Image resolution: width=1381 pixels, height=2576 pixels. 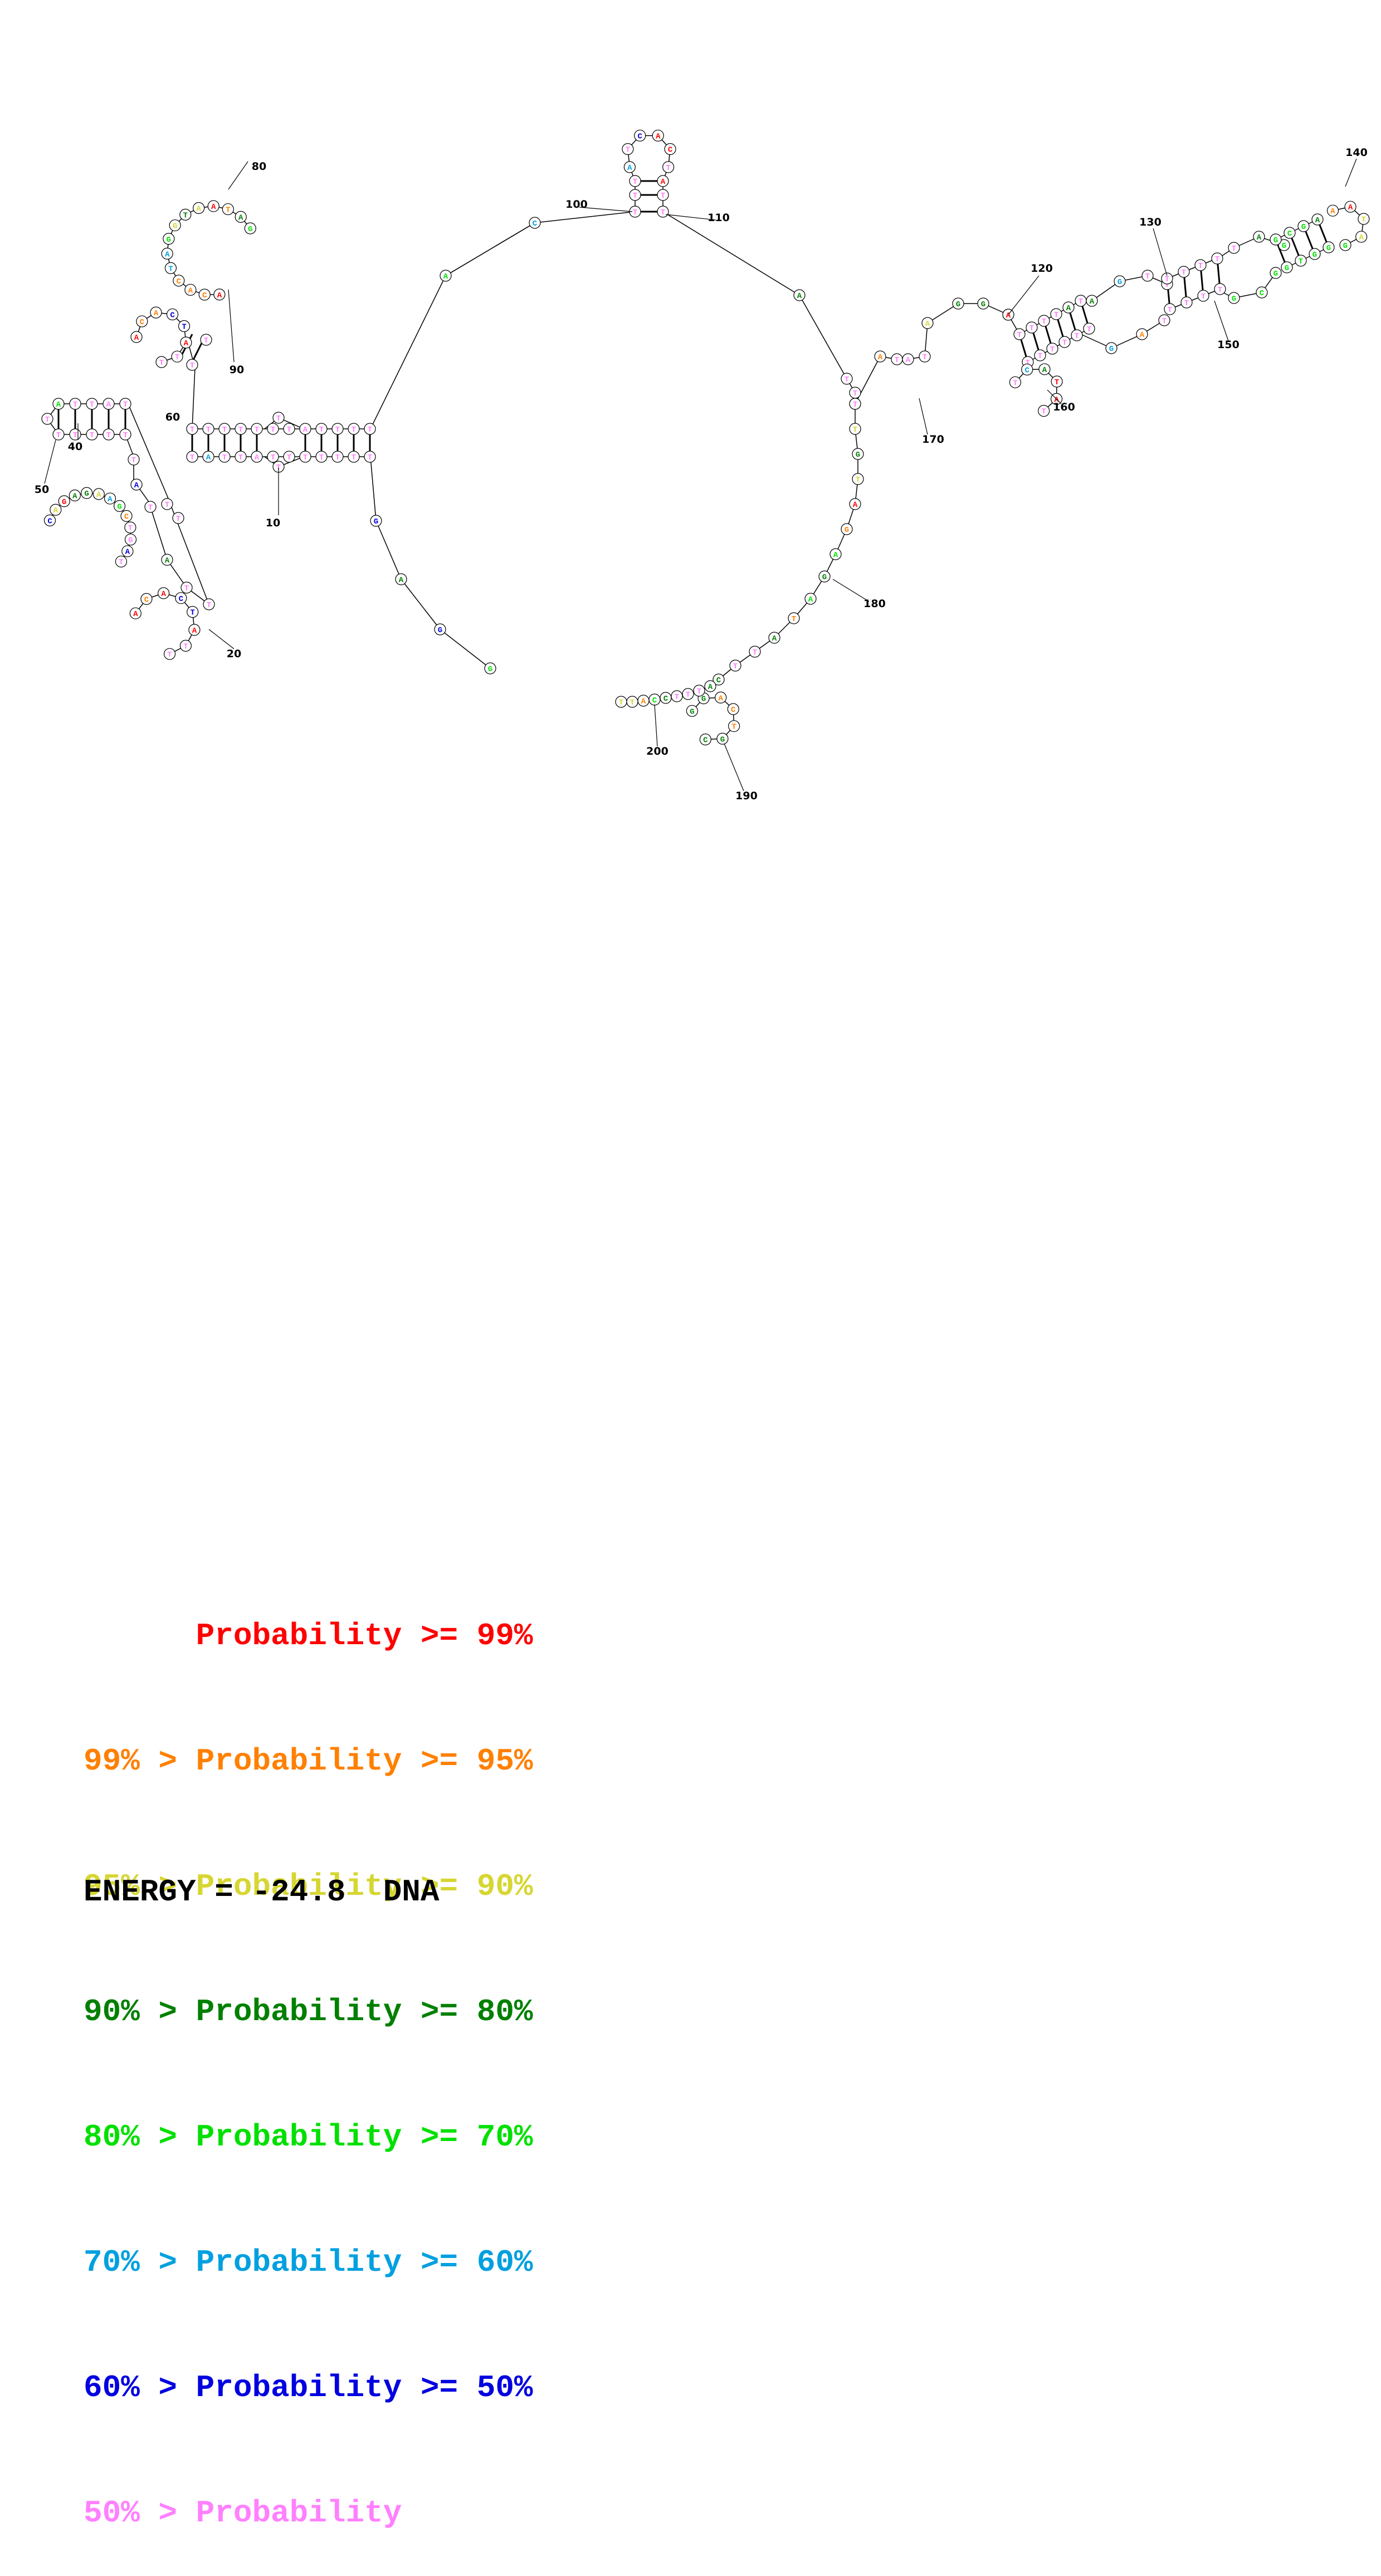 I want to click on position-label: 10, so click(x=273, y=523).